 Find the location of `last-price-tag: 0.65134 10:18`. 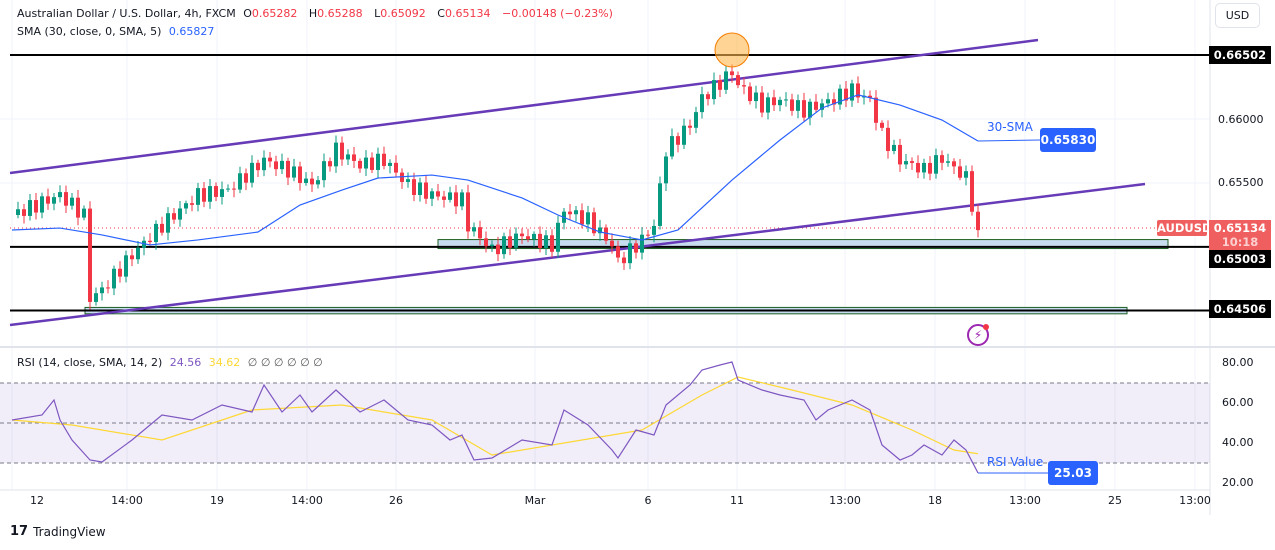

last-price-tag: 0.65134 10:18 is located at coordinates (1240, 235).